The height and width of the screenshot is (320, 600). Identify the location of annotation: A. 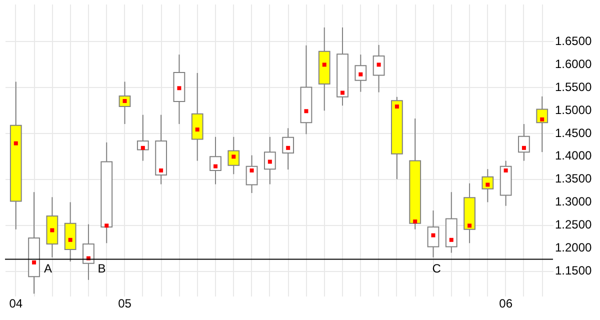
(48, 268).